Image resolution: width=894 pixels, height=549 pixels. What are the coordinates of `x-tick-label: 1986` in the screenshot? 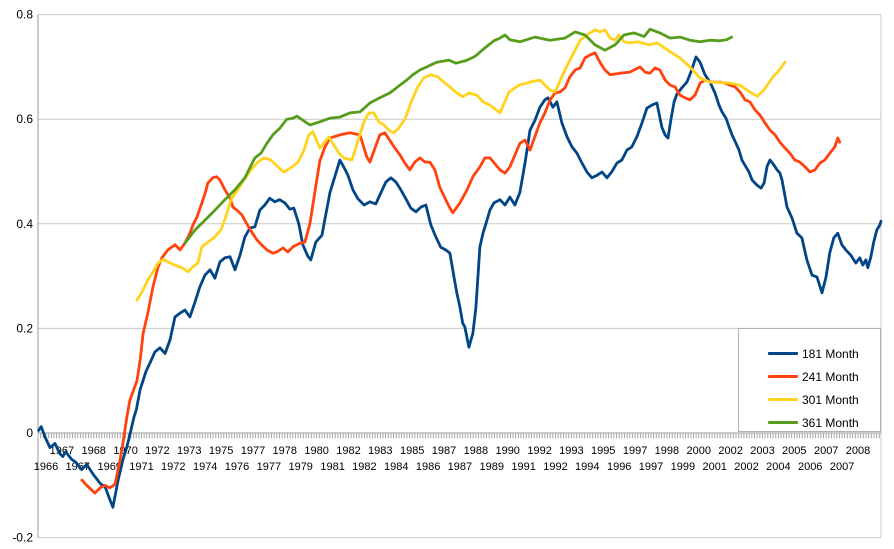 It's located at (428, 467).